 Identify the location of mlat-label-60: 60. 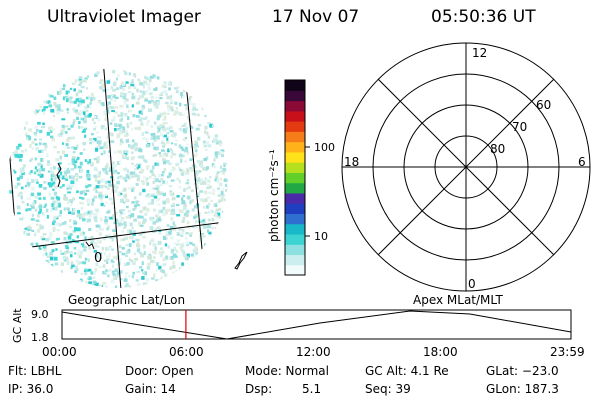
(543, 105).